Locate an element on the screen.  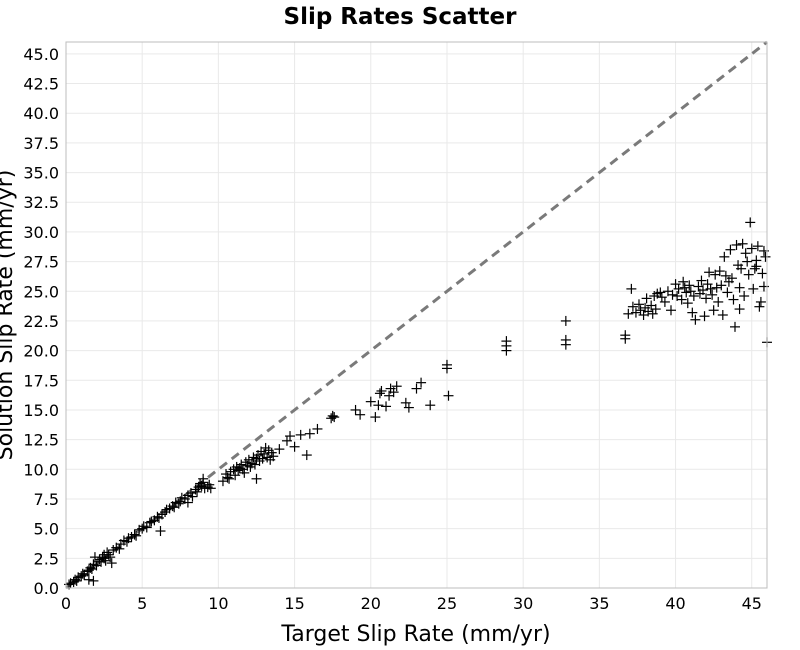
y-tick-label: 40.0 is located at coordinates (41, 113).